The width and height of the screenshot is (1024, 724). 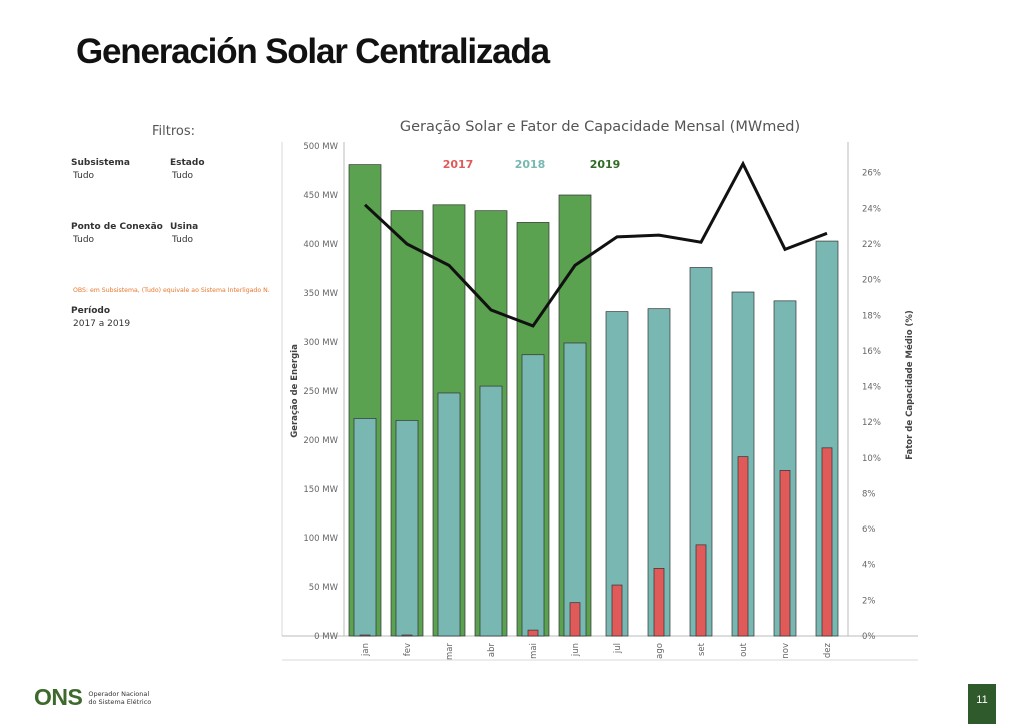 What do you see at coordinates (869, 566) in the screenshot?
I see `y2-tick-label: 4%` at bounding box center [869, 566].